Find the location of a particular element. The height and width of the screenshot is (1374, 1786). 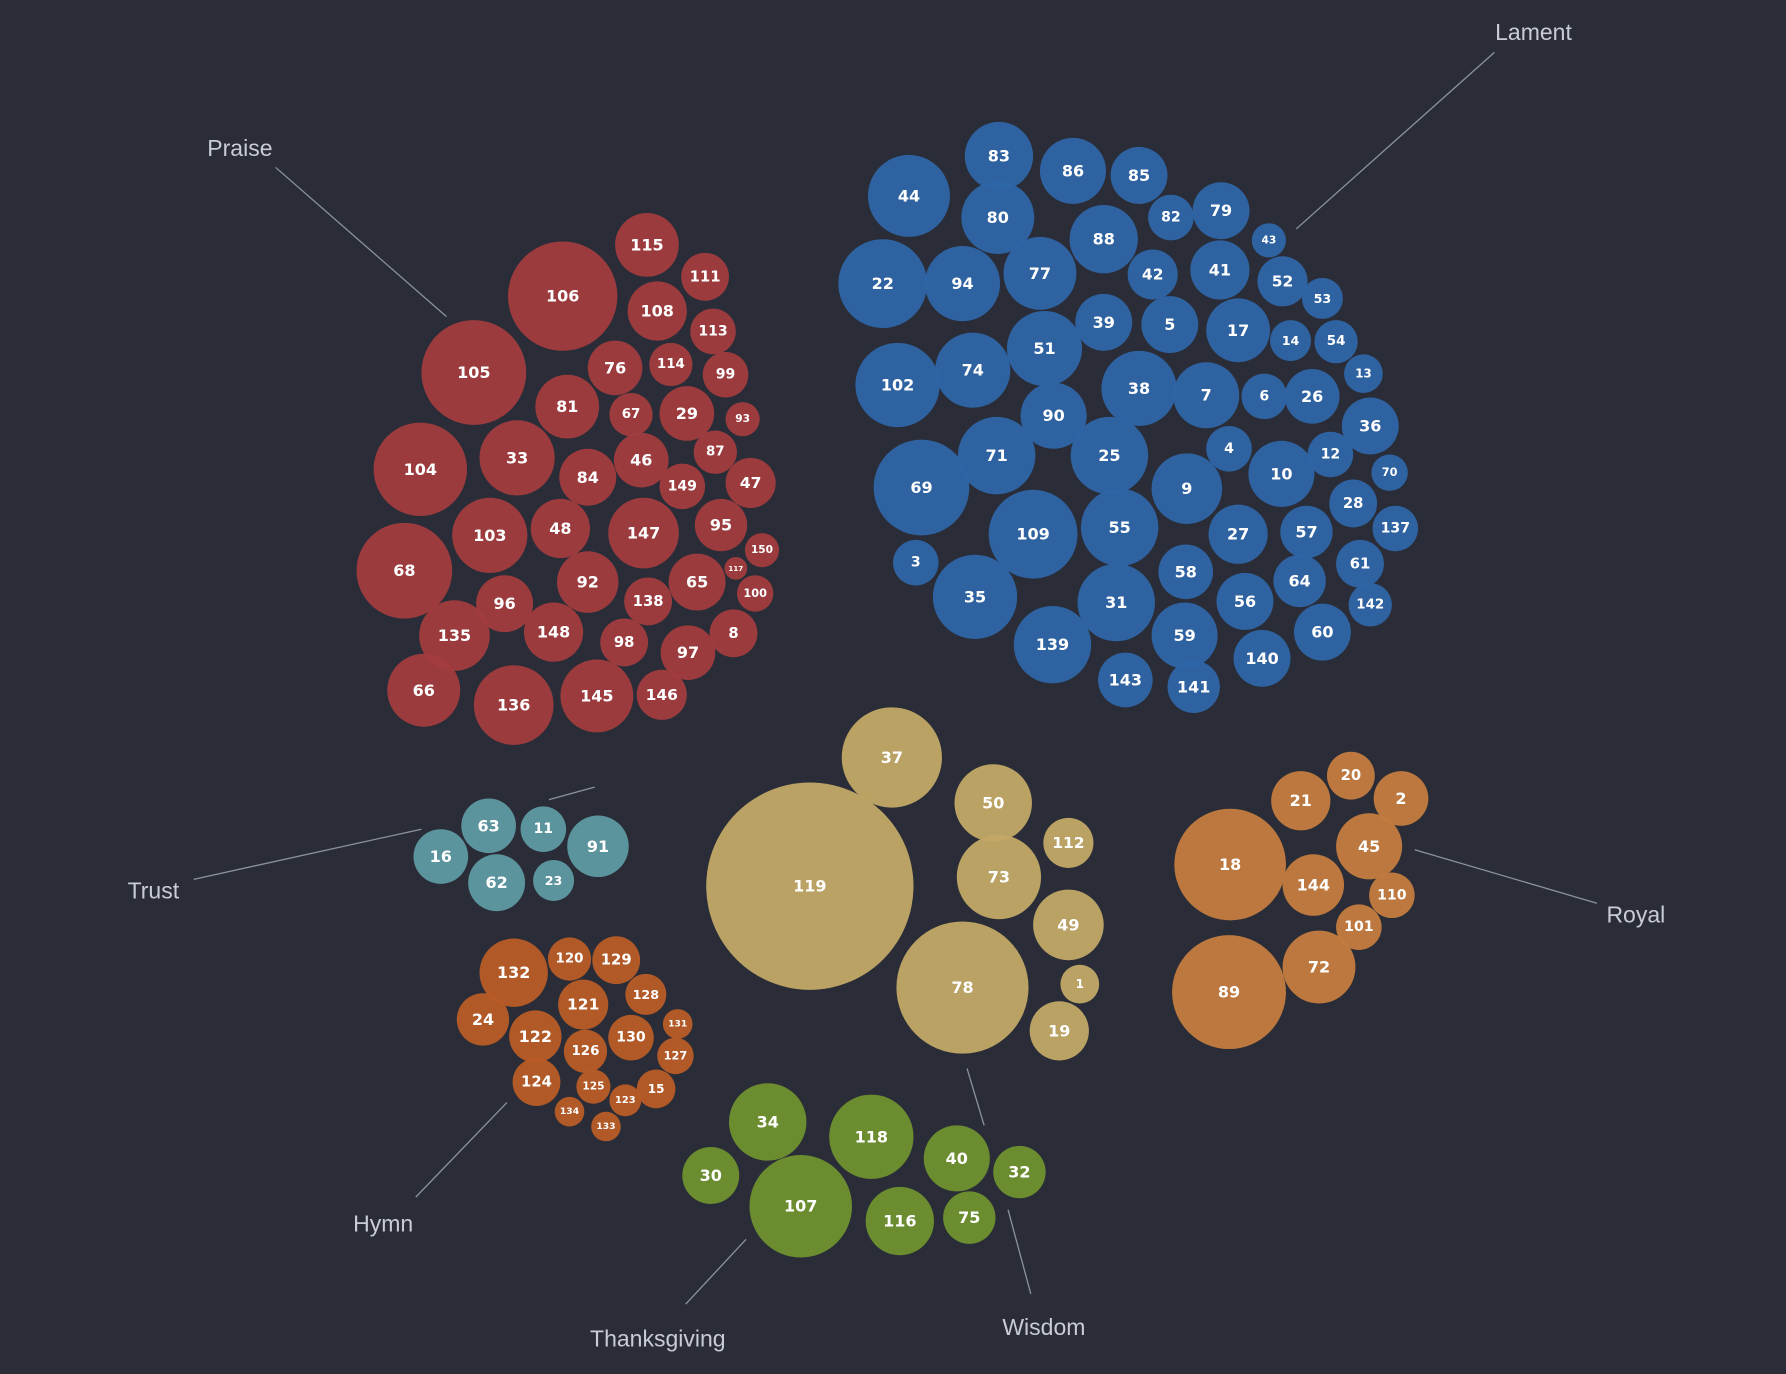

bubble-psalm-42: 42 is located at coordinates (1152, 274).